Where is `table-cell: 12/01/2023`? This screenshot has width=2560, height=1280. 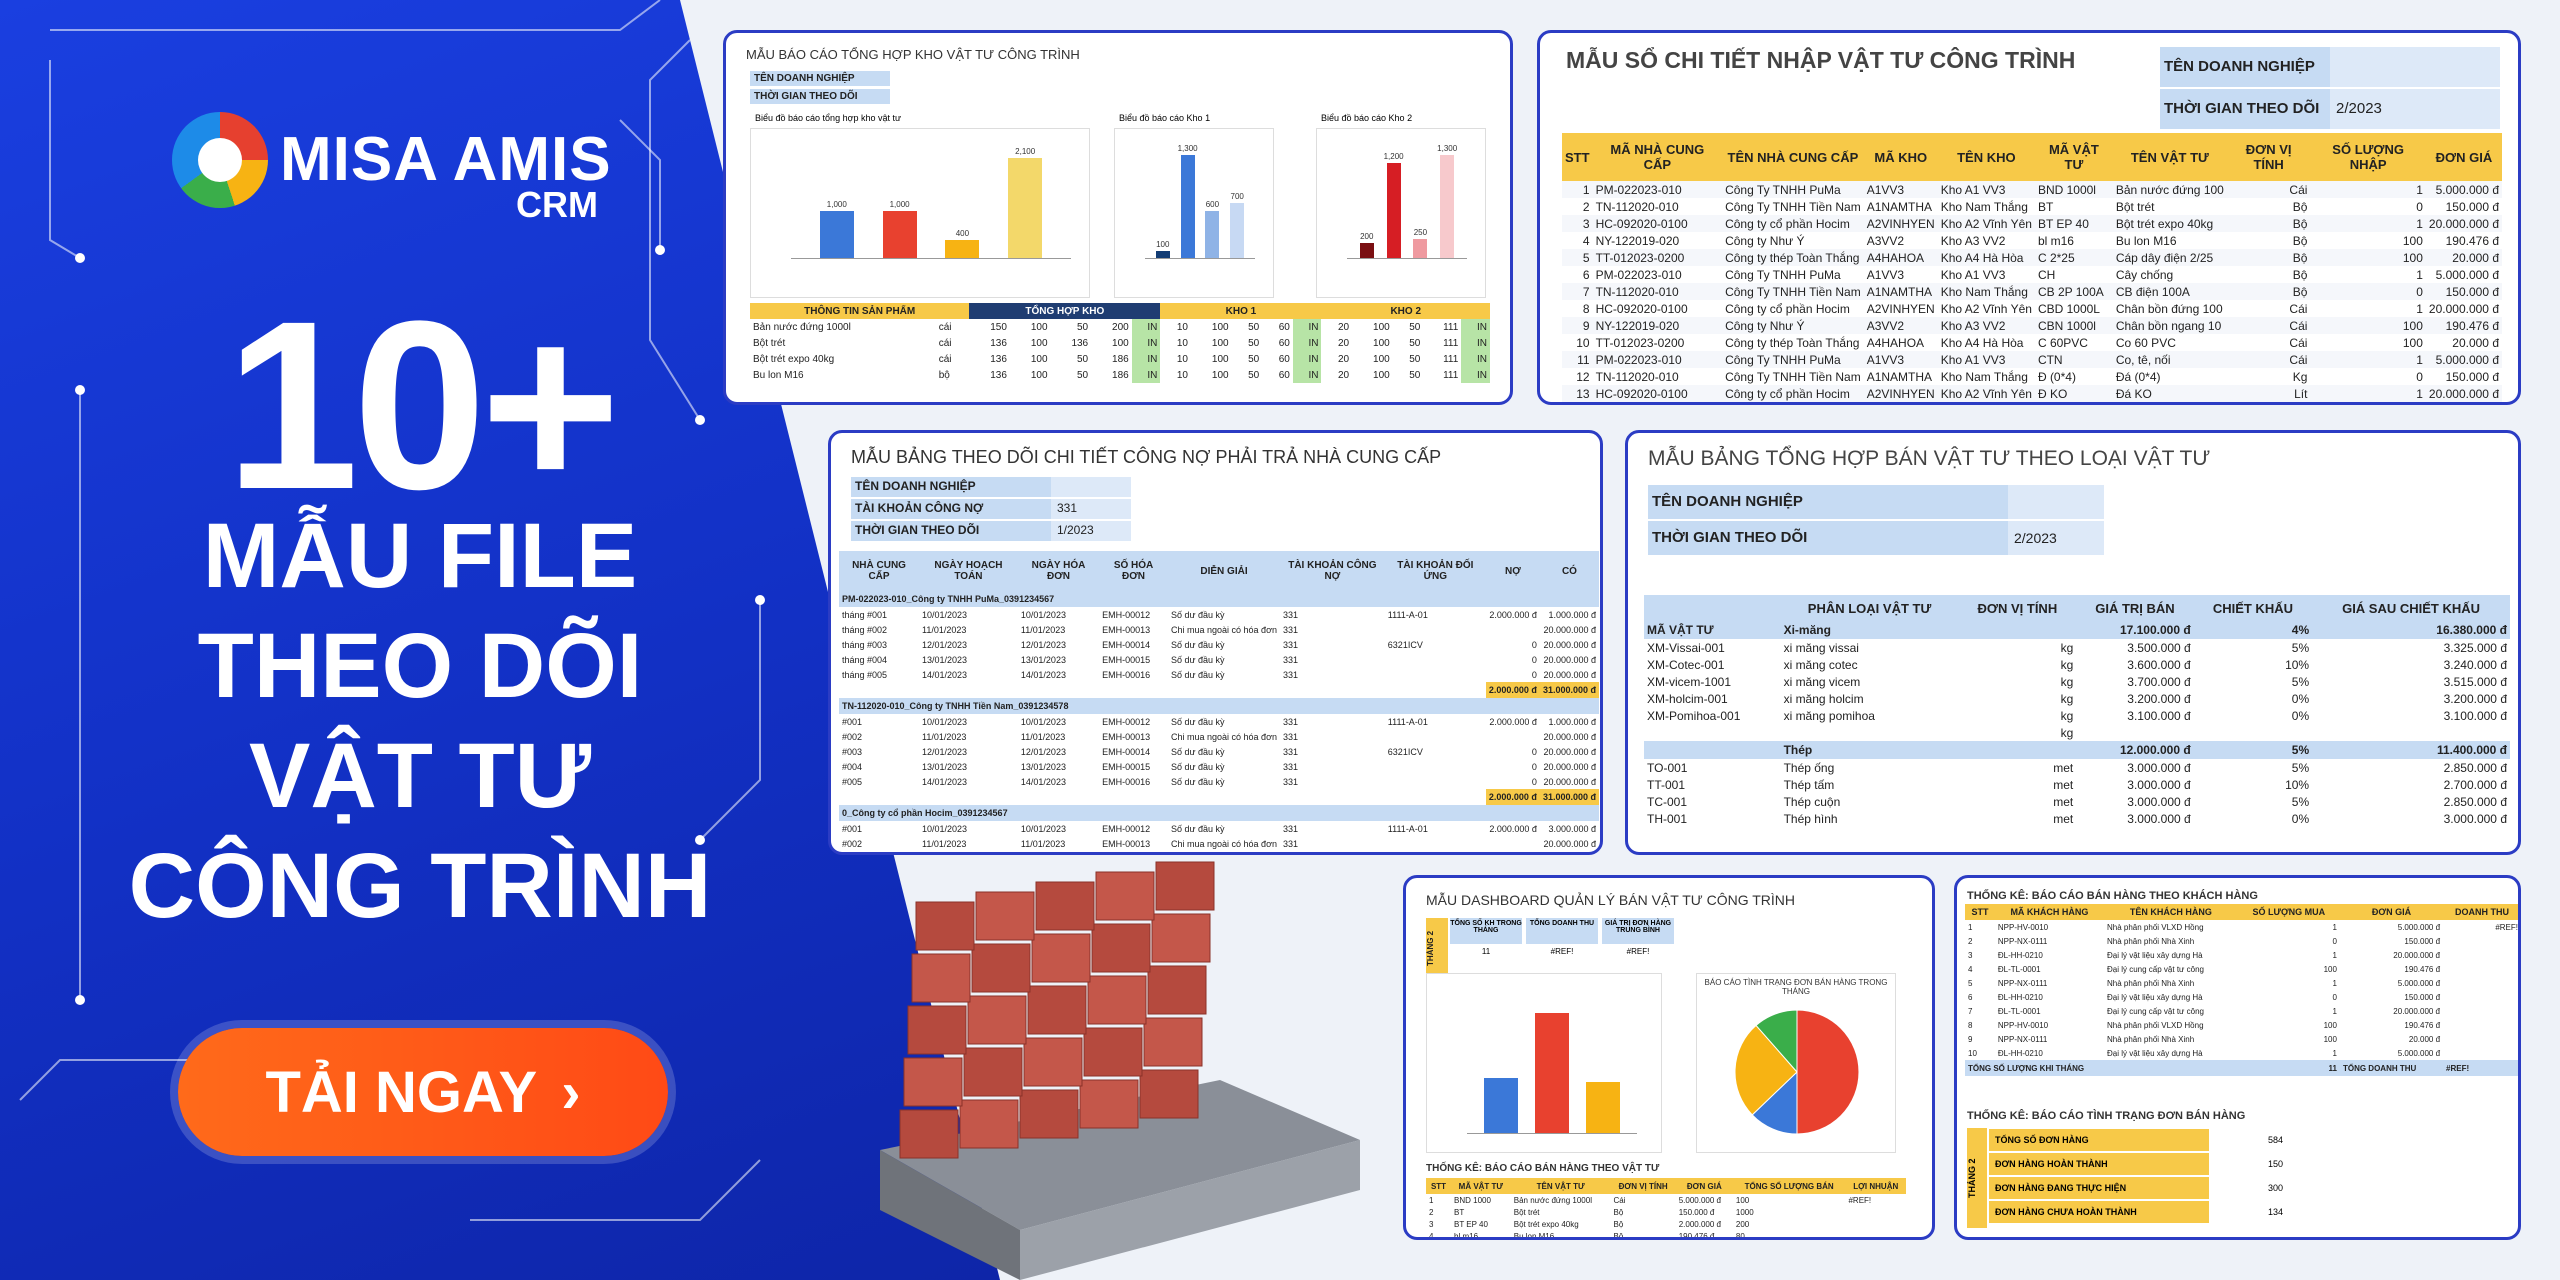 table-cell: 12/01/2023 is located at coordinates (945, 644).